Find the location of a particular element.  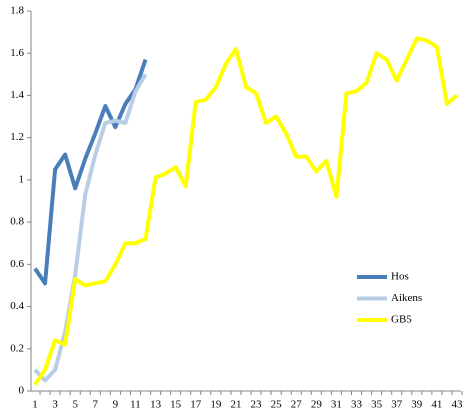

y-tick-label: 0.6 is located at coordinates (17, 264).